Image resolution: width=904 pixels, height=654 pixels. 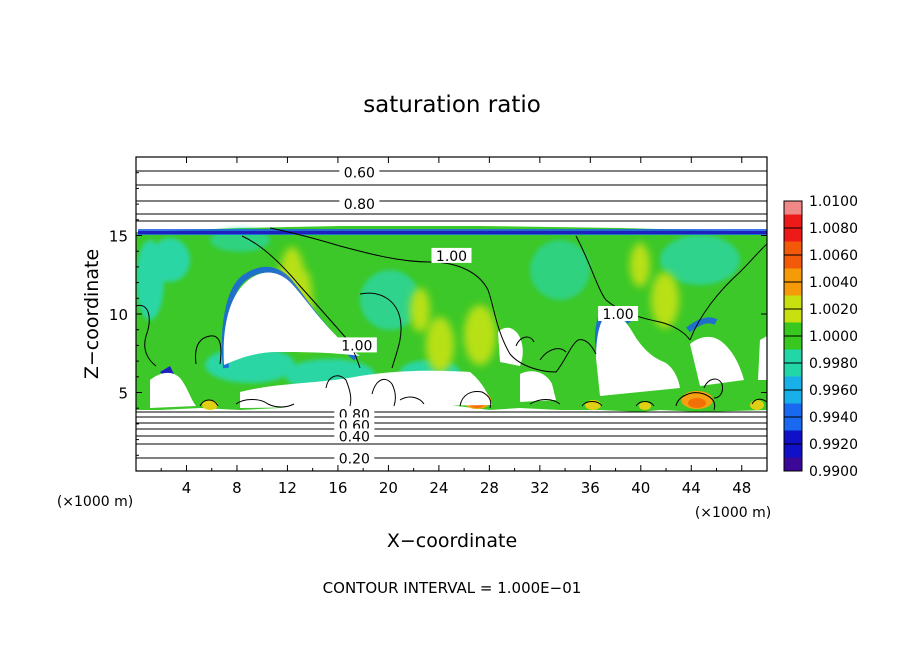 I want to click on contour-label: 0.20, so click(x=354, y=459).